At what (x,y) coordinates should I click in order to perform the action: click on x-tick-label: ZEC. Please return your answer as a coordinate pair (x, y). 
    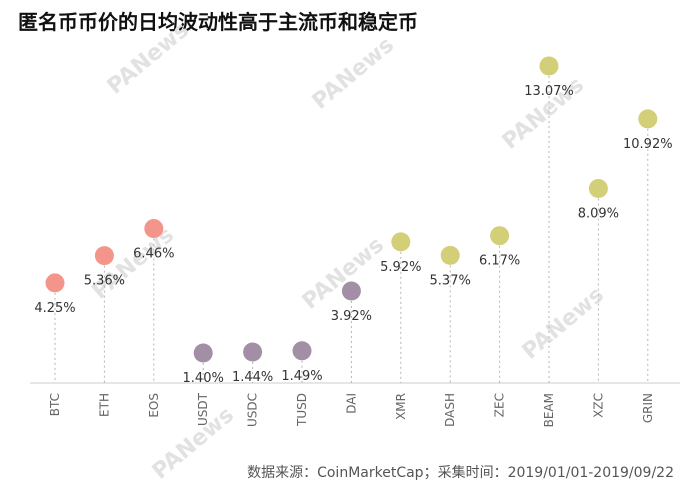
    Looking at the image, I should click on (500, 405).